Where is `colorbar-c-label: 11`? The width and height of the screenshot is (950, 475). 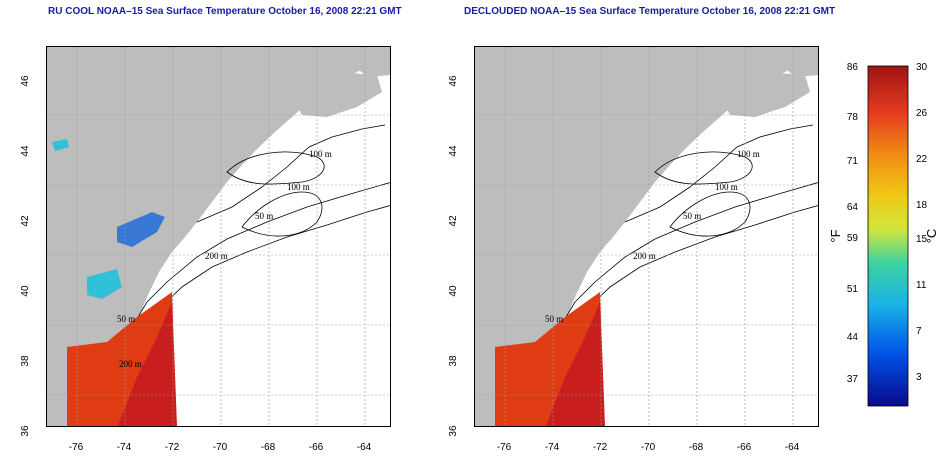
colorbar-c-label: 11 is located at coordinates (921, 285).